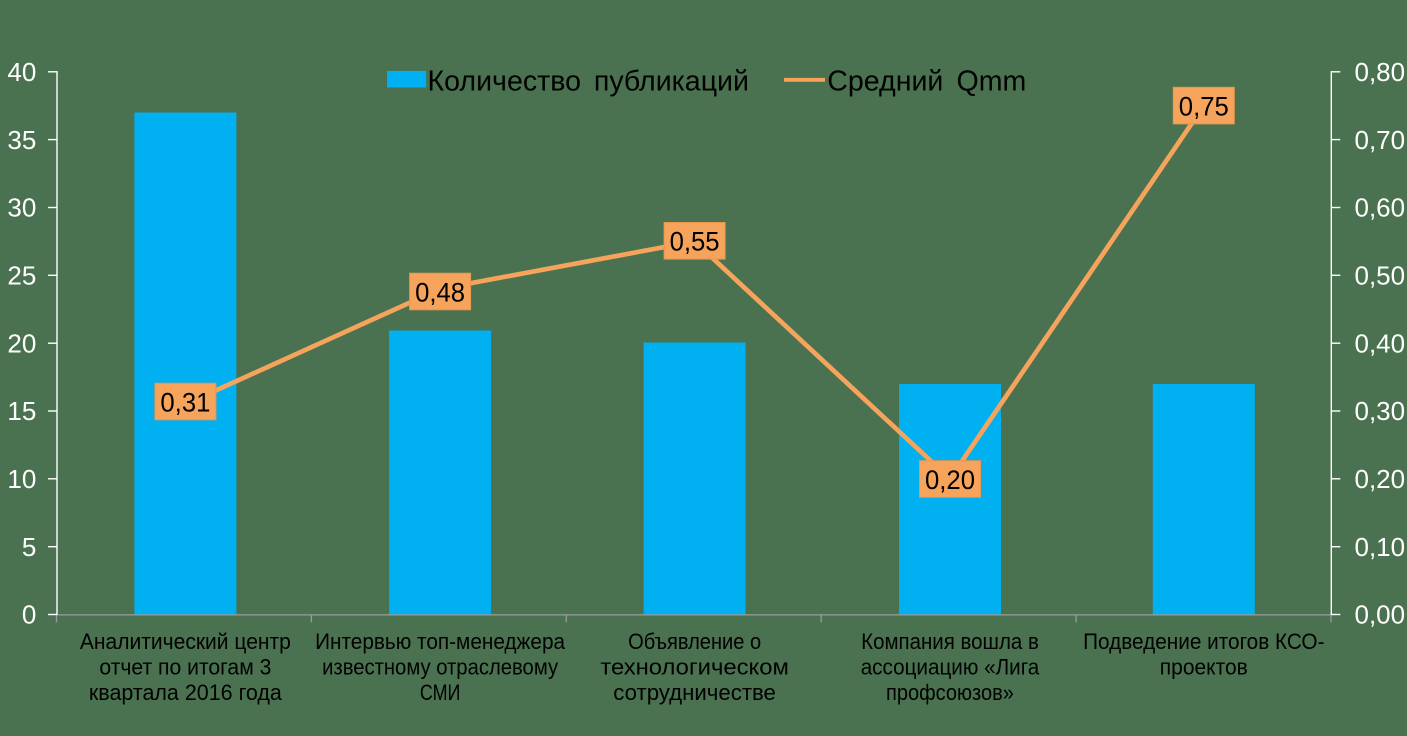  I want to click on svg-text: ассоциацию «Лига, so click(950, 667).